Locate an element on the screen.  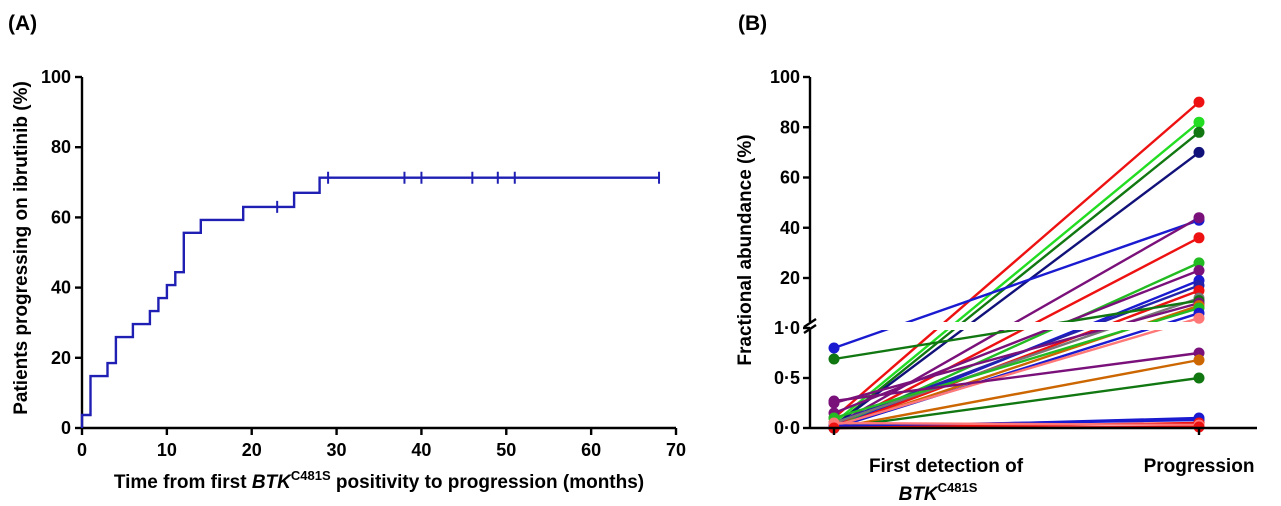
x-title-part-2: positivity to progression (months) is located at coordinates (488, 482).